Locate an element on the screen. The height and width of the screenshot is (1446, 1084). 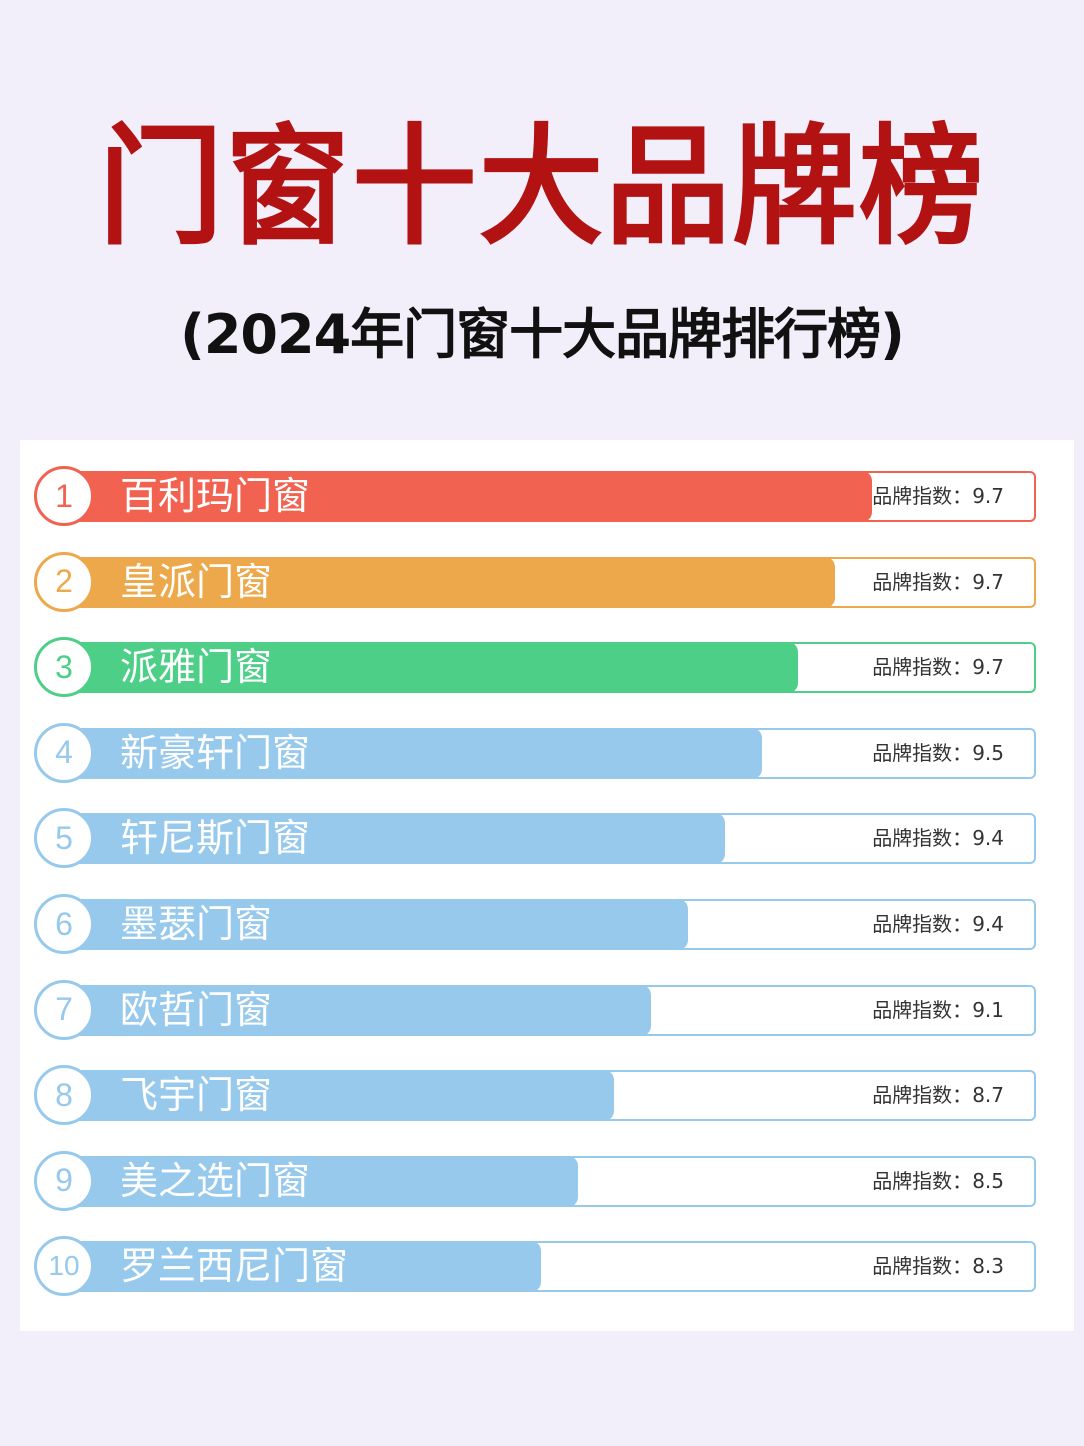
brand-name-label: 百利玛门窗 is located at coordinates (215, 496).